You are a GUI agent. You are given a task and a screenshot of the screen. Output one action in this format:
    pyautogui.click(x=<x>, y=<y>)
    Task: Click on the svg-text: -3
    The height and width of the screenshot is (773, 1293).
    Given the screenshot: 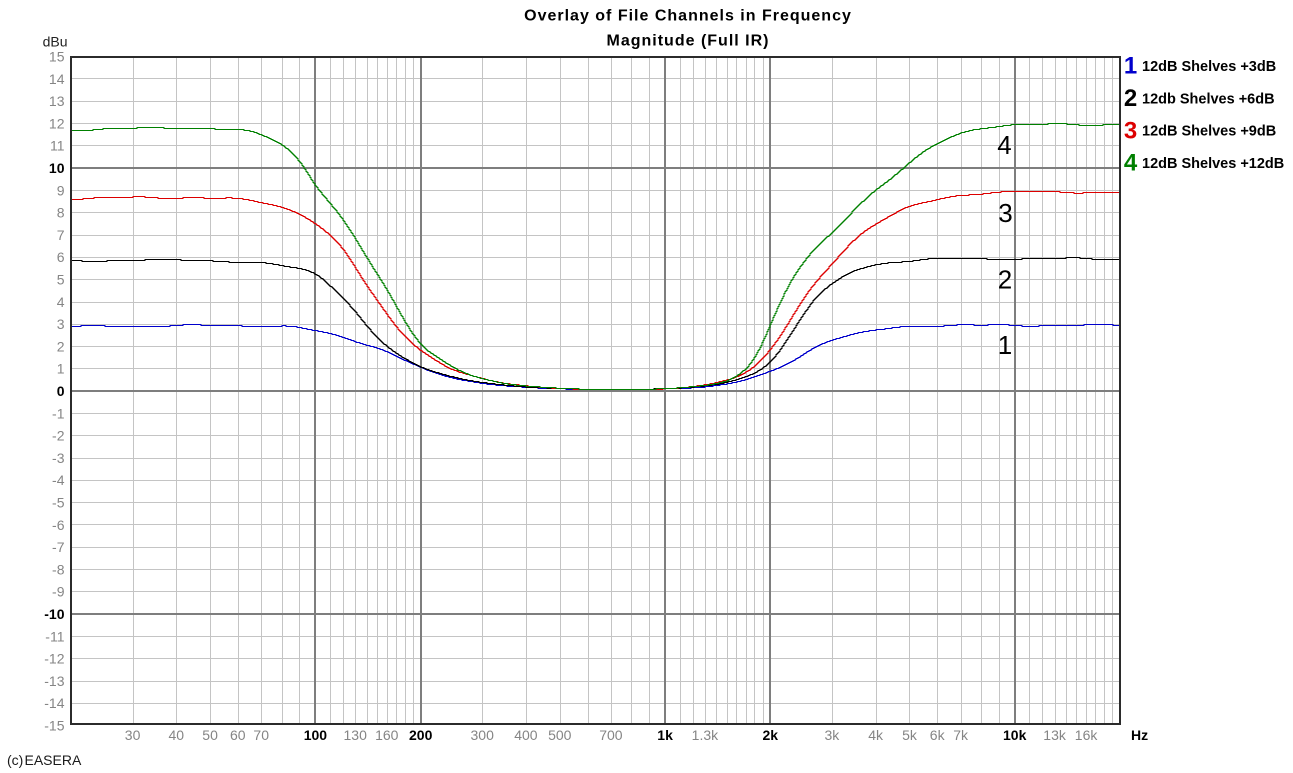 What is the action you would take?
    pyautogui.click(x=58, y=458)
    